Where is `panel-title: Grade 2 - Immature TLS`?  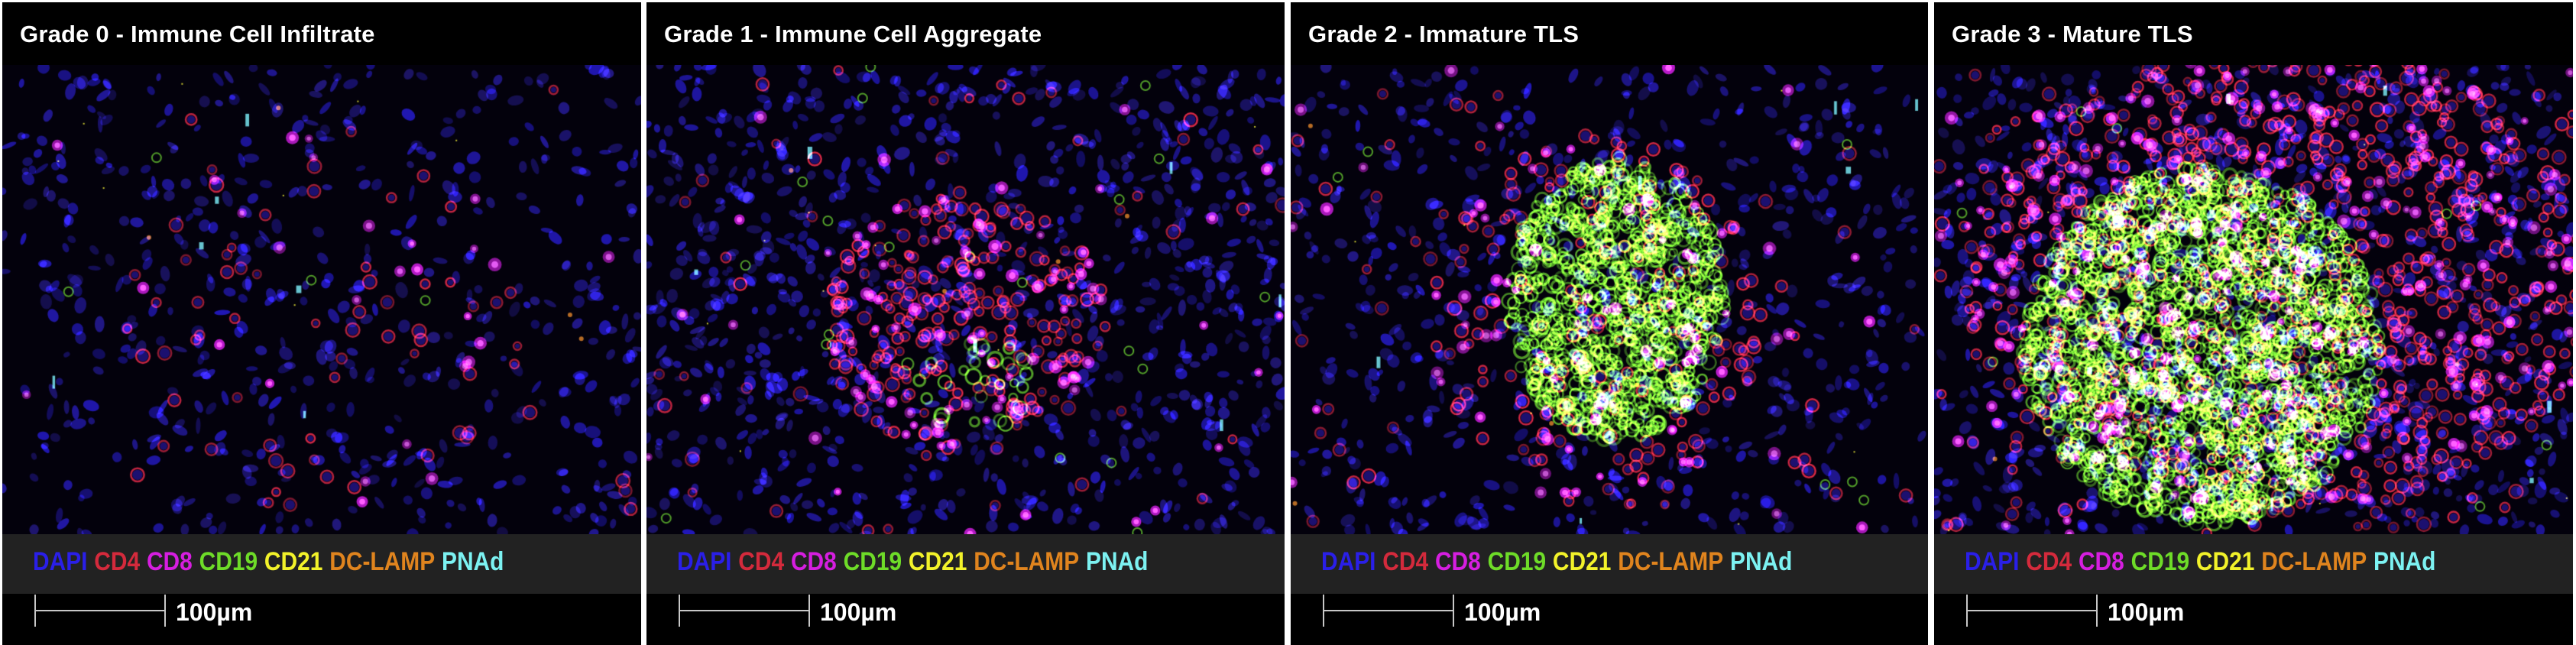
panel-title: Grade 2 - Immature TLS is located at coordinates (1444, 34).